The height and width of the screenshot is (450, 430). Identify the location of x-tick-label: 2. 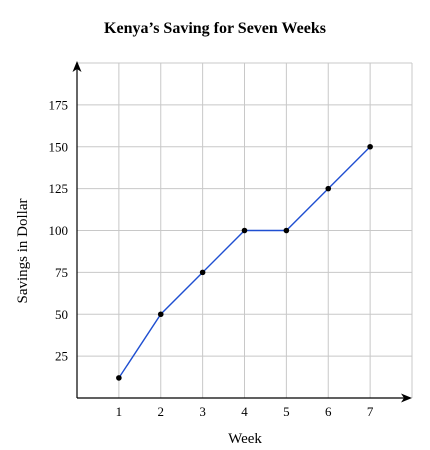
(161, 411).